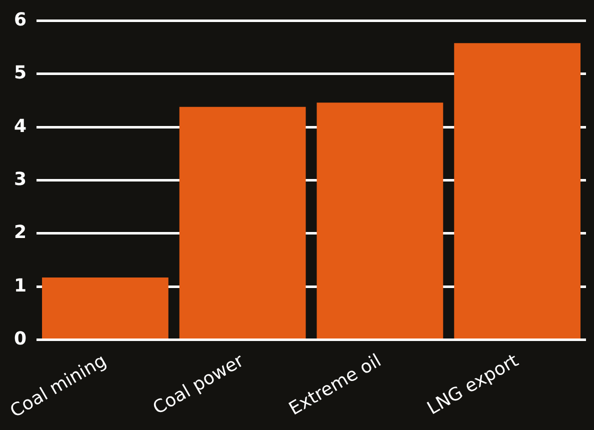  Describe the element at coordinates (20, 179) in the screenshot. I see `y-tick-label: 3` at that location.